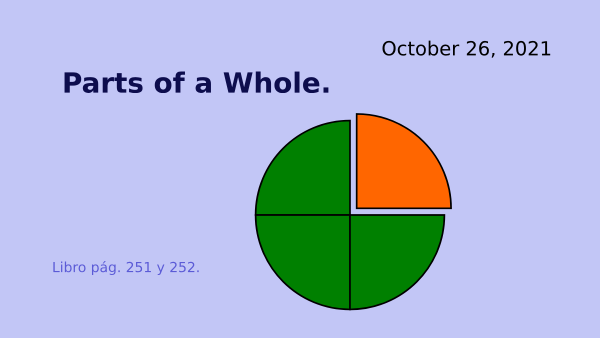  Describe the element at coordinates (466, 49) in the screenshot. I see `text: October 26, 2021` at that location.